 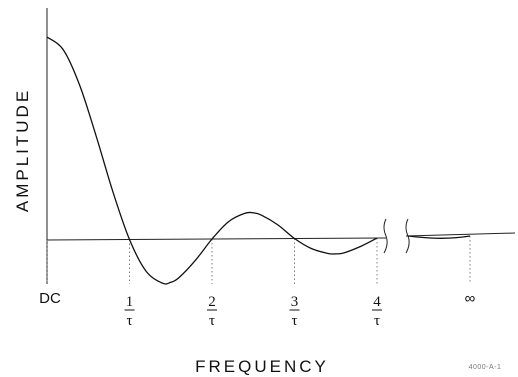 What do you see at coordinates (295, 302) in the screenshot?
I see `fraction-numerator: 3` at bounding box center [295, 302].